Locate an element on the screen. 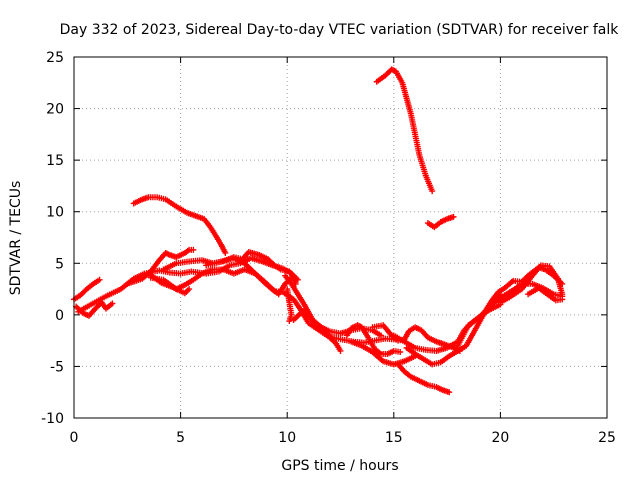  x-tick-label: 10 is located at coordinates (287, 438).